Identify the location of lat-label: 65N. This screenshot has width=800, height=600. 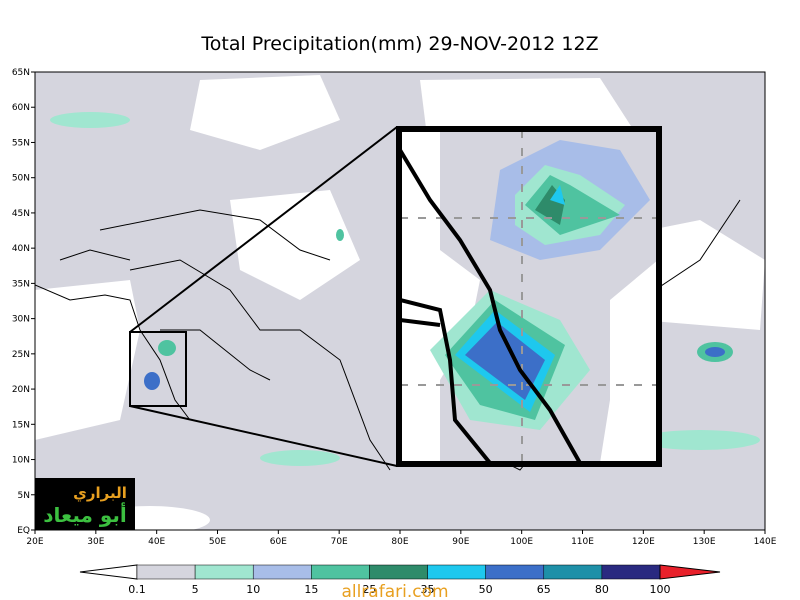
(21, 73).